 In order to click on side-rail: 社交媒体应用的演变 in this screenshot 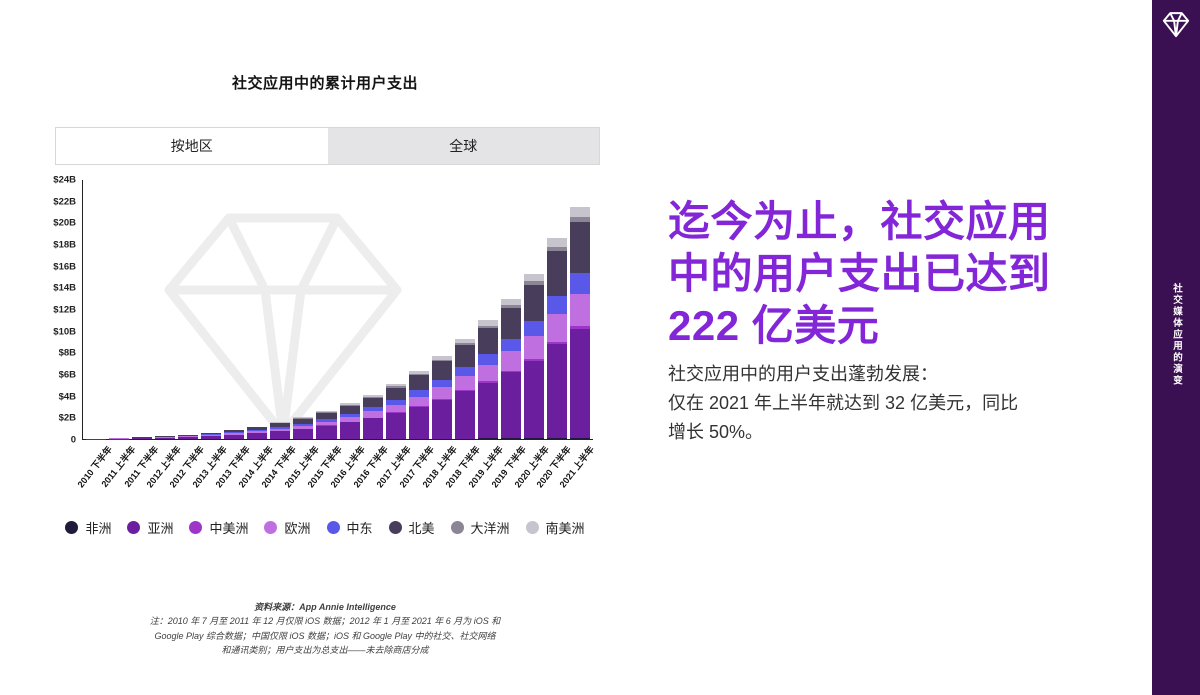, I will do `click(1176, 347)`.